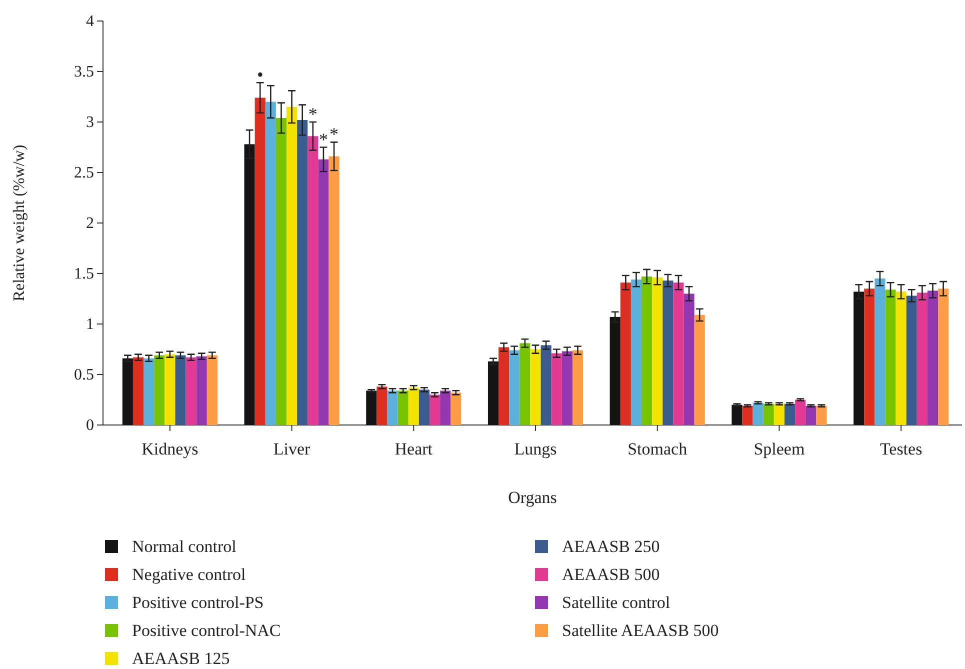 This screenshot has width=965, height=669. I want to click on legend-label: Positive control-NAC, so click(206, 630).